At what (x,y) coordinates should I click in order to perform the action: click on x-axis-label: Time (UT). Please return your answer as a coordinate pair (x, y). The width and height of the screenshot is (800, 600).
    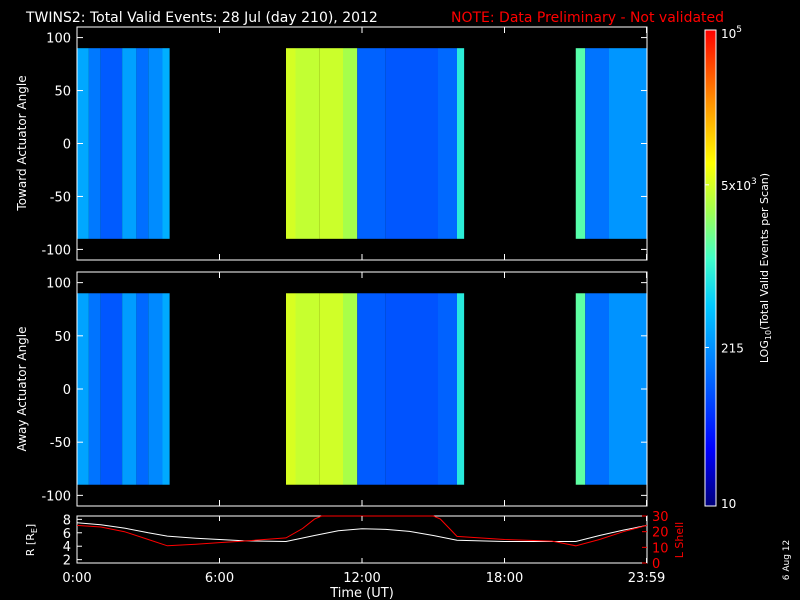
    Looking at the image, I should click on (361, 593).